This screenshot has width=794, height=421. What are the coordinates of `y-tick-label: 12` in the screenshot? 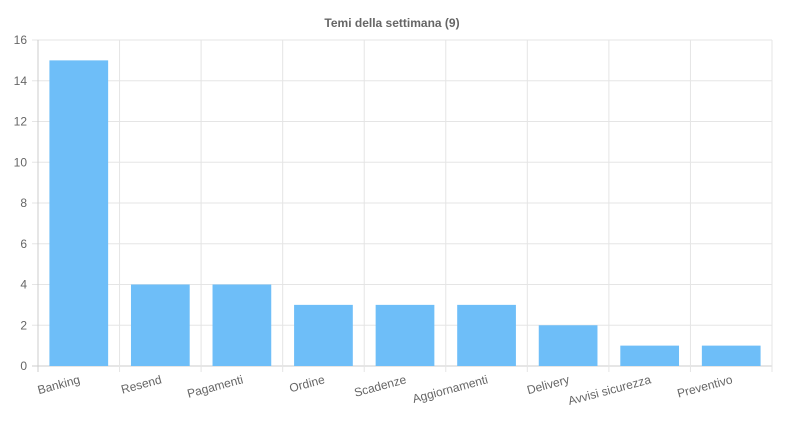 It's located at (21, 122).